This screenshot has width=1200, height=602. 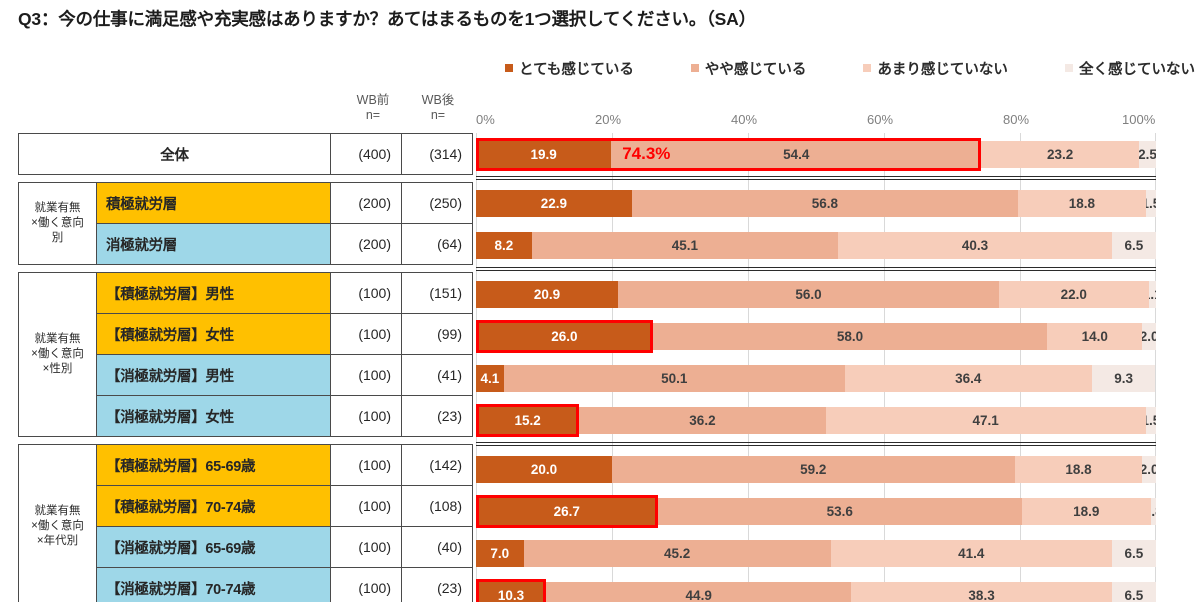 I want to click on bar-segment-3: 40.3, so click(x=975, y=245).